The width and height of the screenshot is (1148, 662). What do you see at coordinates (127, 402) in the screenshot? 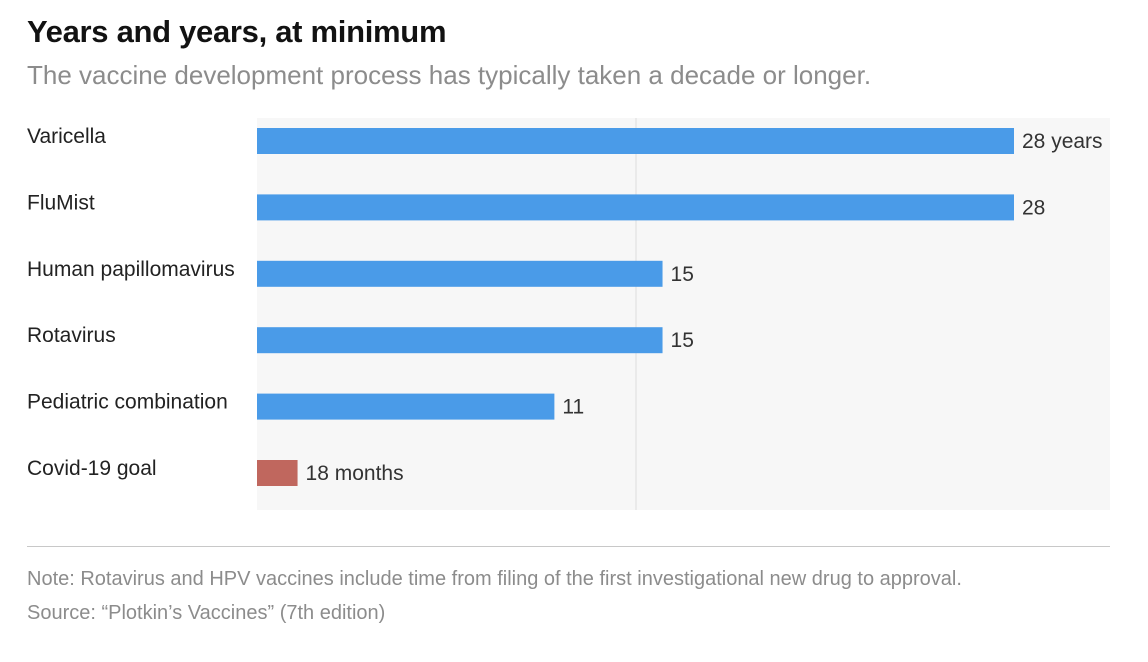
I see `category-label: Pediatric combination` at bounding box center [127, 402].